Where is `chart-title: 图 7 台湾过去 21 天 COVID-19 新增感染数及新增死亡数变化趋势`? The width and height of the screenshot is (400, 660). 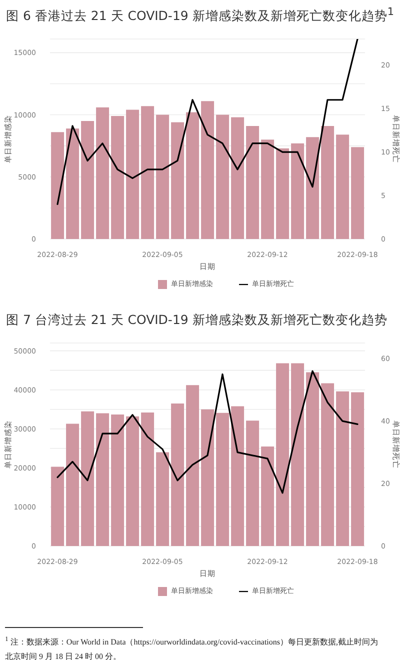 chart-title: 图 7 台湾过去 21 天 COVID-19 新增感染数及新增死亡数变化趋势 is located at coordinates (196, 320).